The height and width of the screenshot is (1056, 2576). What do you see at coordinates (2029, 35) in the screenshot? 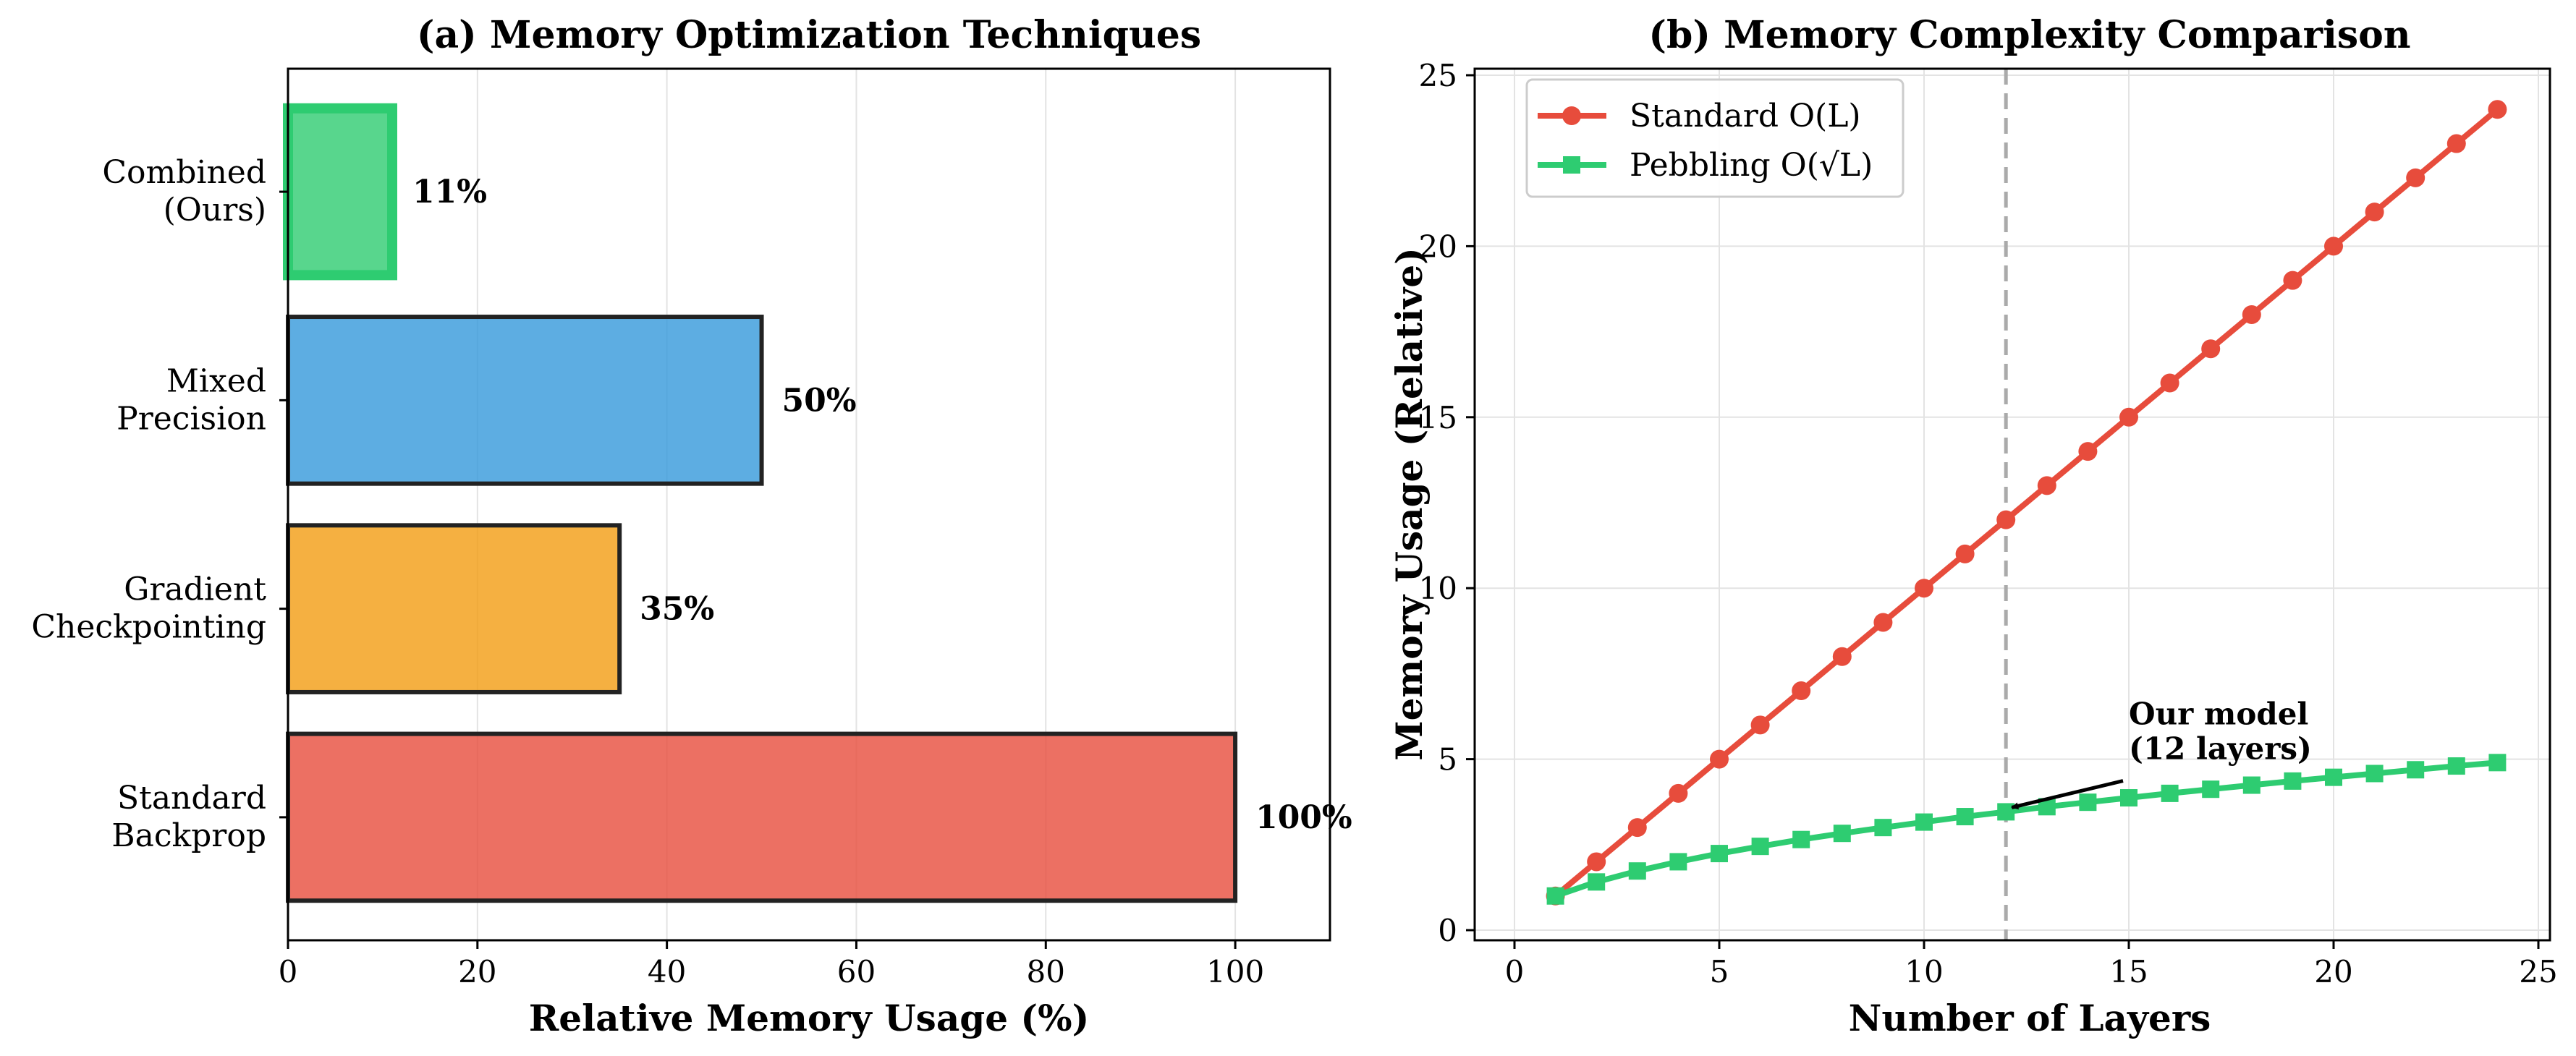
I see `panel-b-title: (b) Memory Complexity Comparison` at bounding box center [2029, 35].